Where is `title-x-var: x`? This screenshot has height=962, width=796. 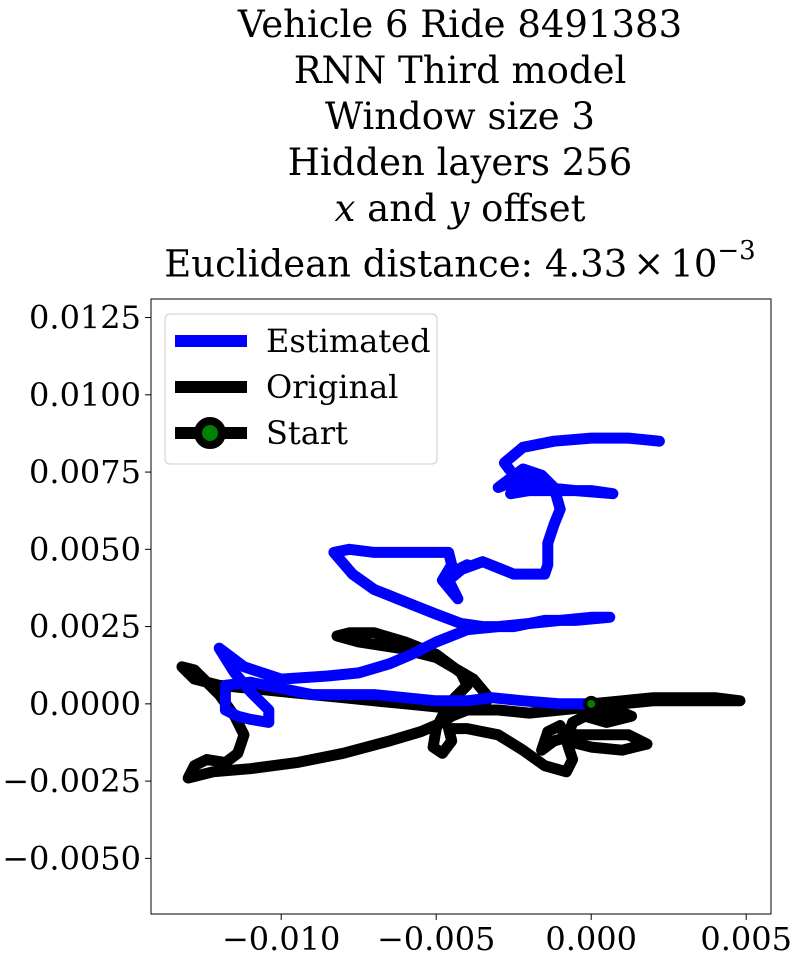
title-x-var: x is located at coordinates (345, 208).